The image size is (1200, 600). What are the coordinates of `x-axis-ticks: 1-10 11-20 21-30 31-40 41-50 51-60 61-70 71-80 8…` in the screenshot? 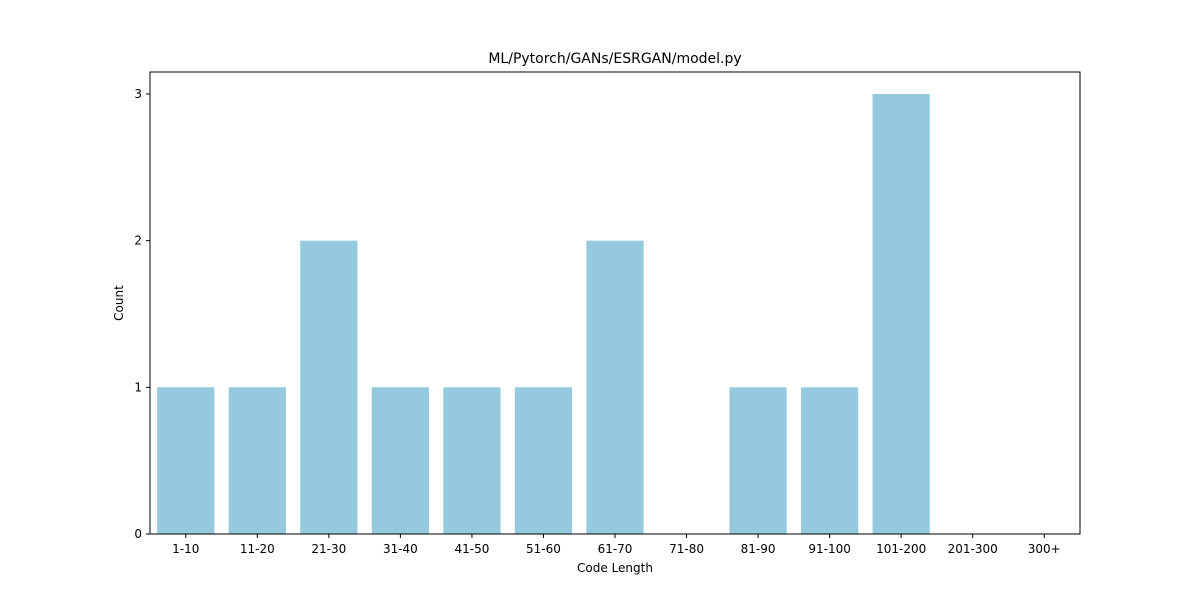 It's located at (616, 545).